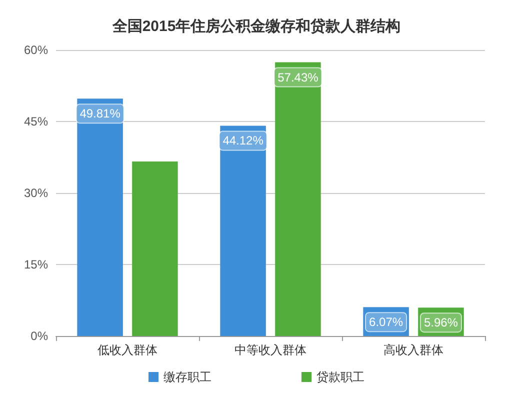 The width and height of the screenshot is (513, 400). What do you see at coordinates (36, 193) in the screenshot?
I see `y-tick-label: 30%` at bounding box center [36, 193].